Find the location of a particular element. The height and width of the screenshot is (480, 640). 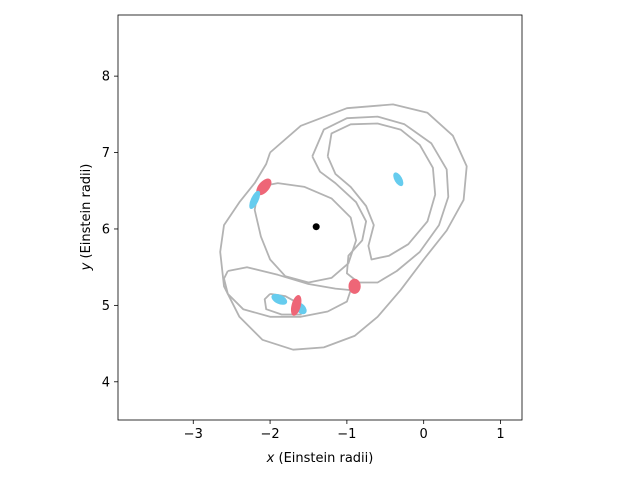

y-tick-label: 8 is located at coordinates (106, 77).